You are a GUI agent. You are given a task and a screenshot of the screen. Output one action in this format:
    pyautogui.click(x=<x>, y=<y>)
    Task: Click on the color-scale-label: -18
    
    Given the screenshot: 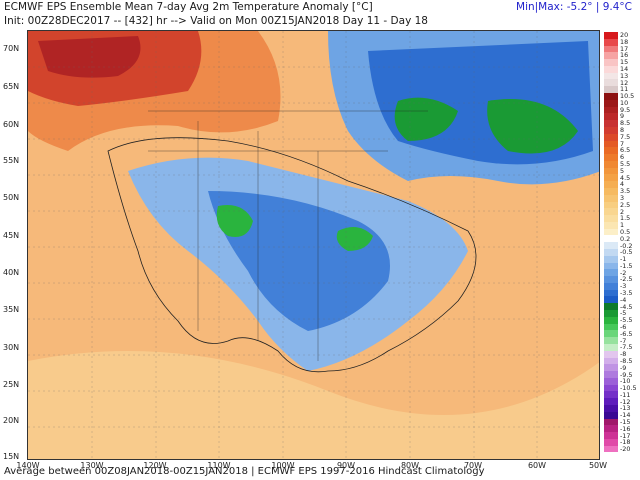 What is the action you would take?
    pyautogui.click(x=625, y=442)
    